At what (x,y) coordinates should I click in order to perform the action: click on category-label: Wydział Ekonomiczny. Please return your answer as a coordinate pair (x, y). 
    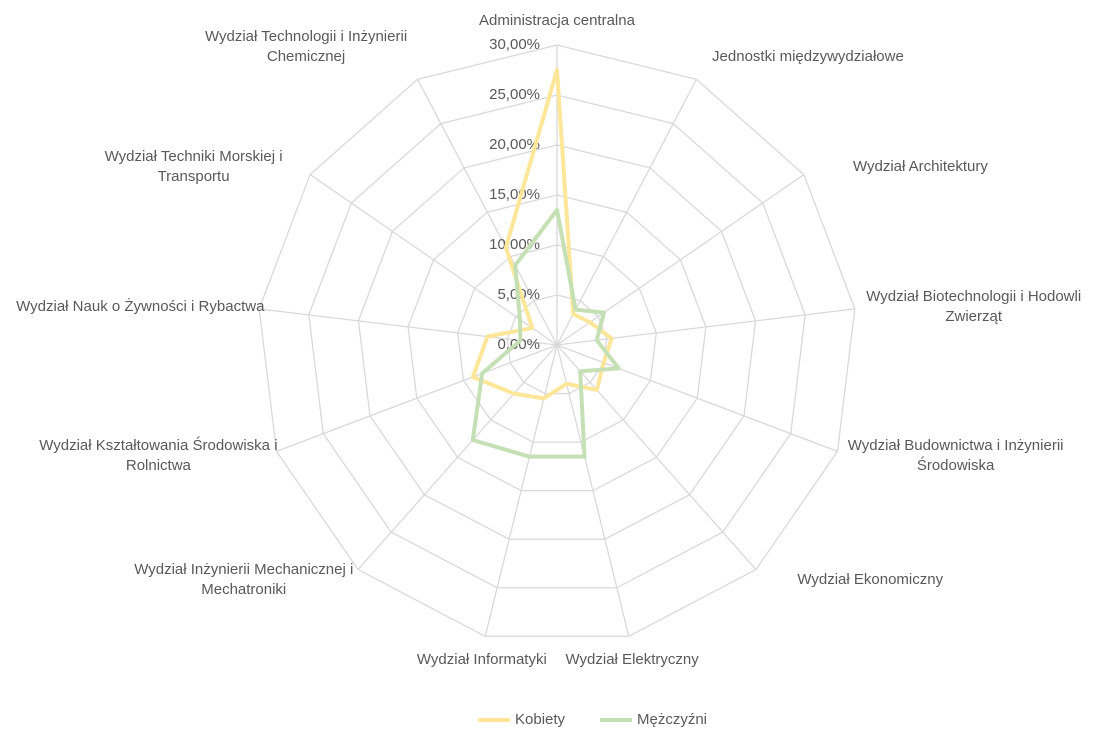
    Looking at the image, I should click on (870, 580).